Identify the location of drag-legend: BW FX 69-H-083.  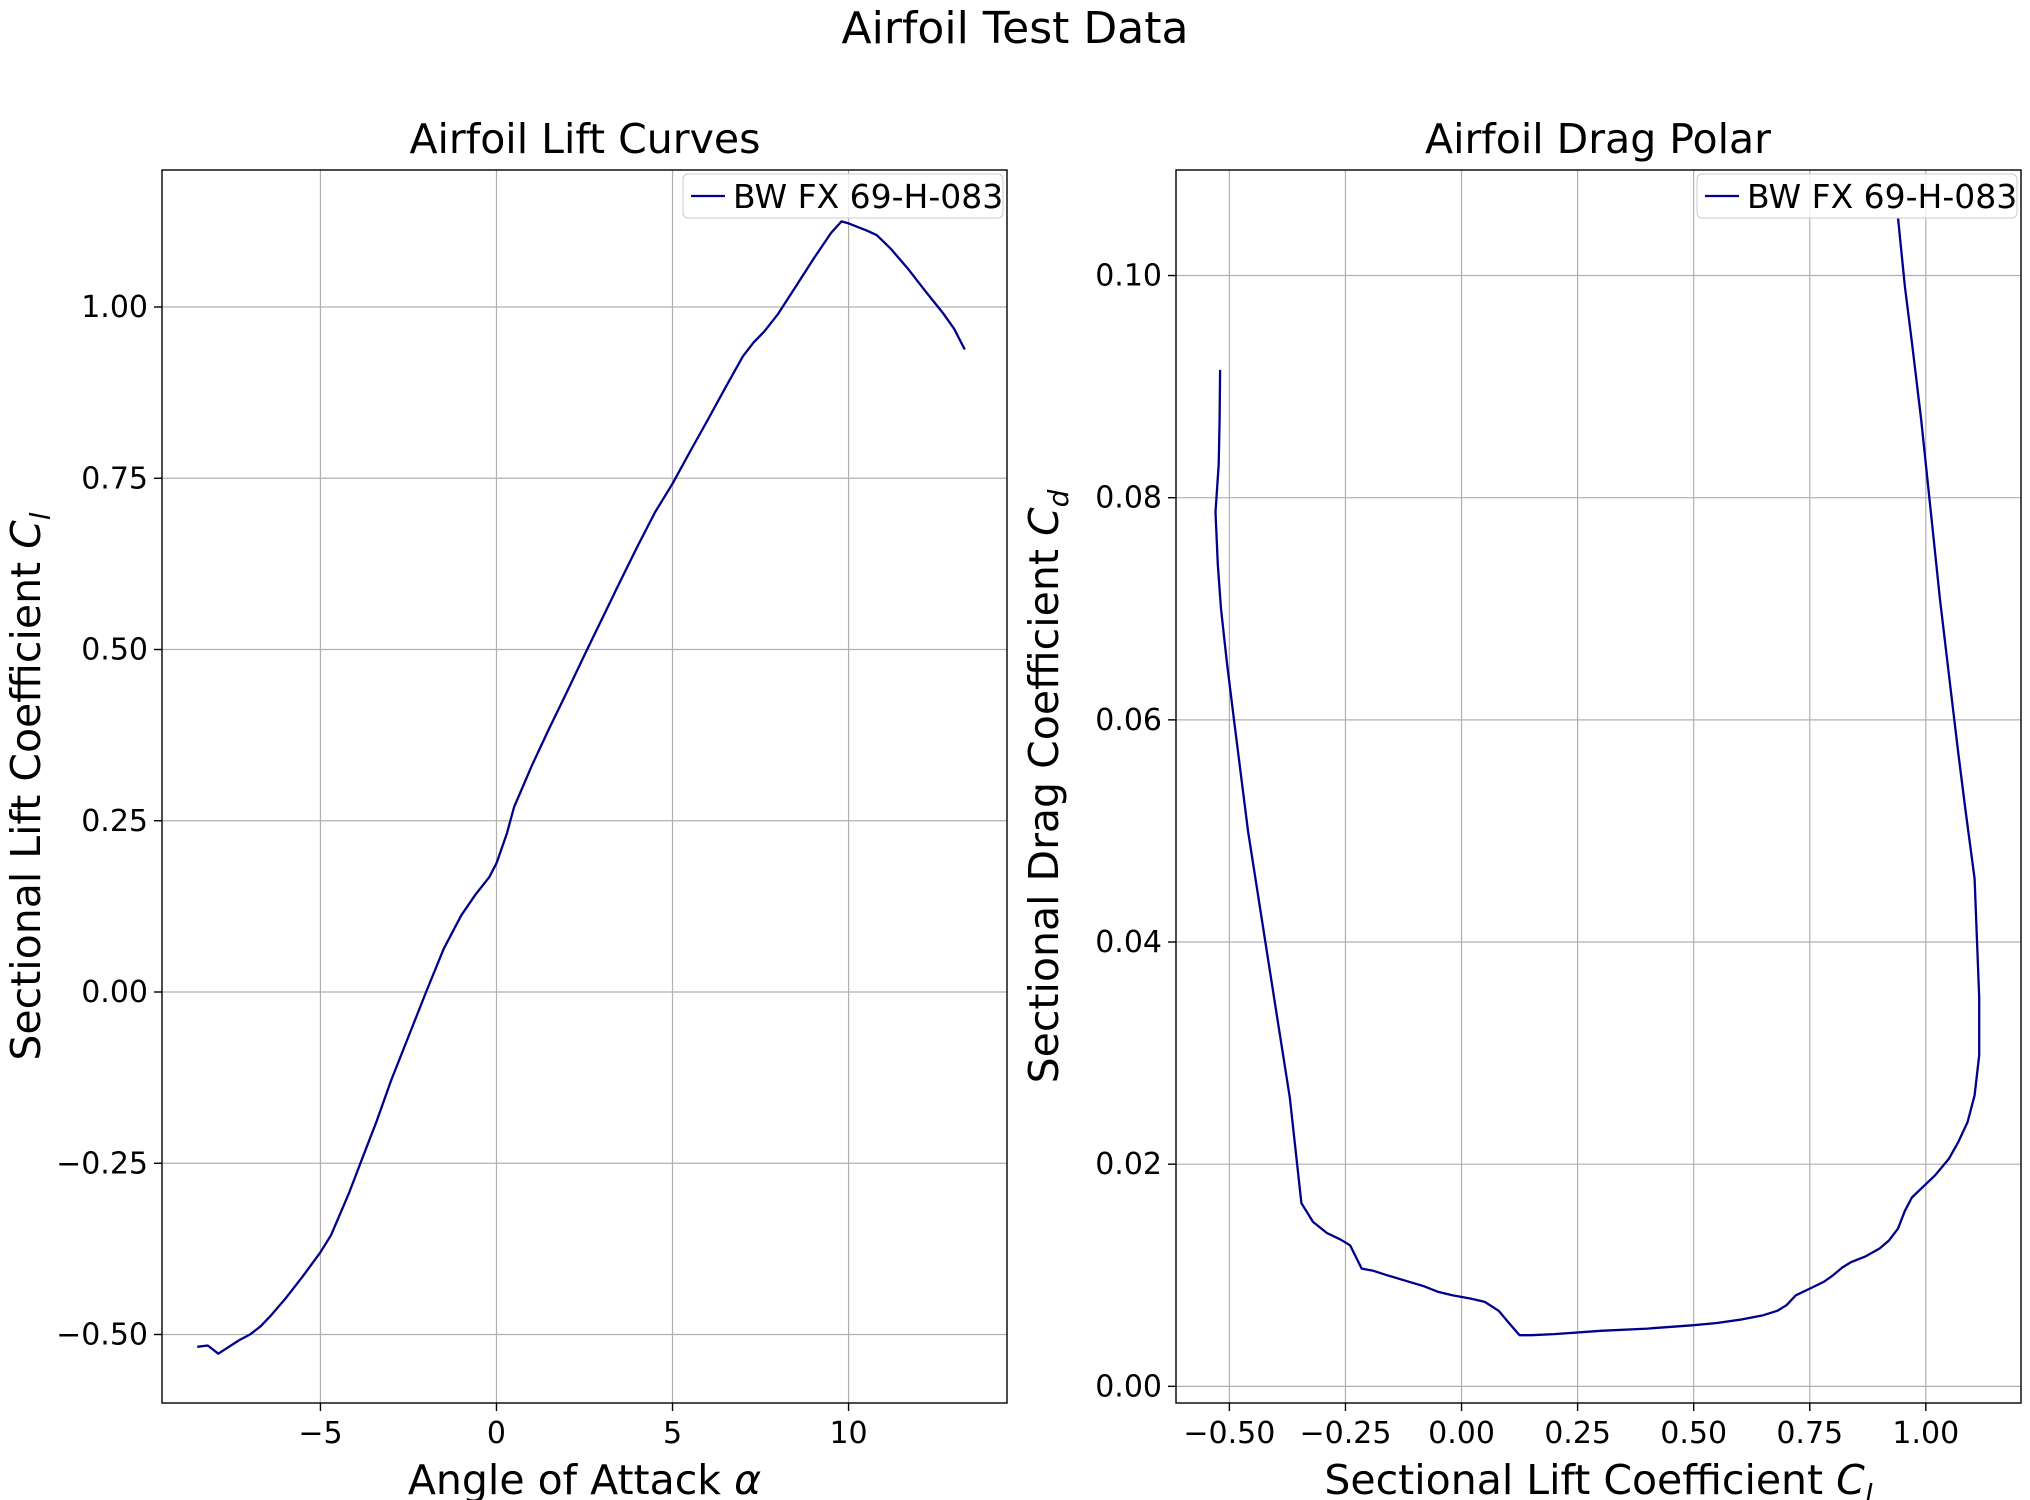
(1857, 196).